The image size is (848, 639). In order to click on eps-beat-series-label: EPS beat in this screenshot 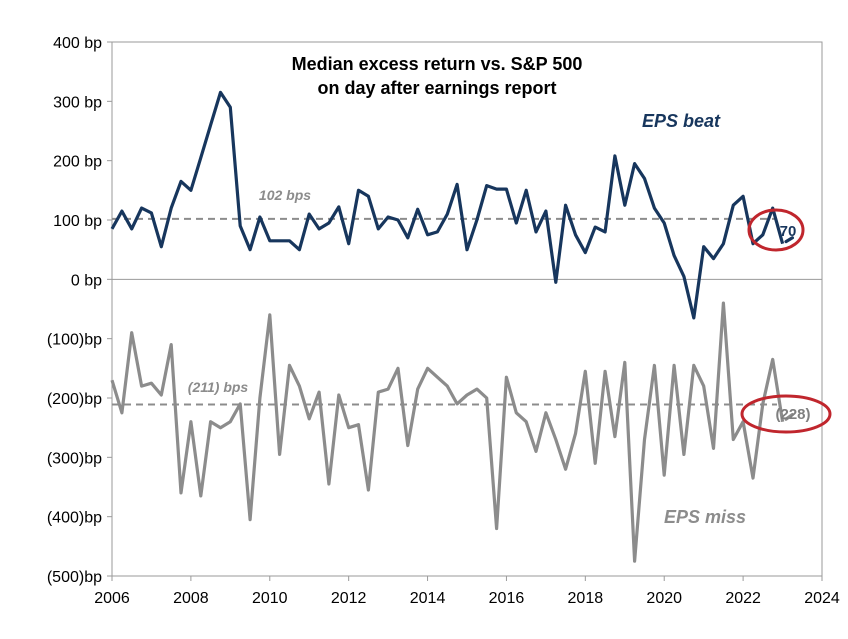, I will do `click(681, 121)`.